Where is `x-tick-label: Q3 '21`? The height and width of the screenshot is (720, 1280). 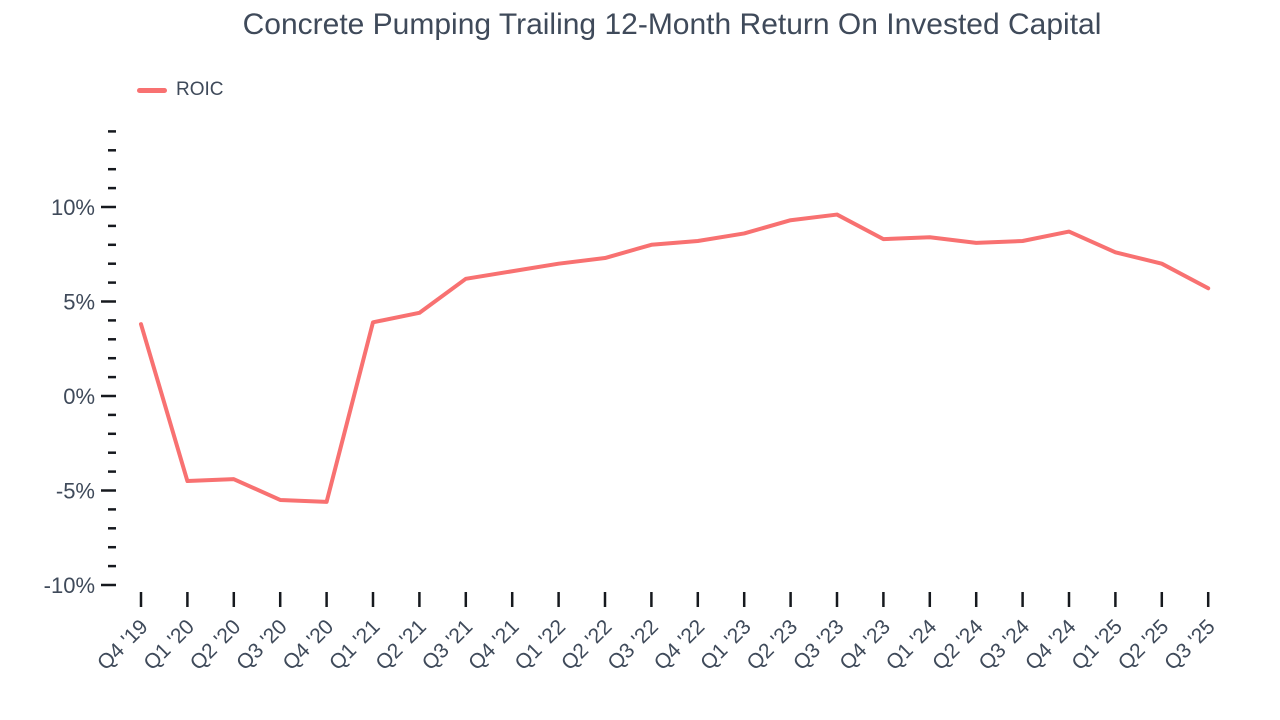
x-tick-label: Q3 '21 is located at coordinates (448, 645).